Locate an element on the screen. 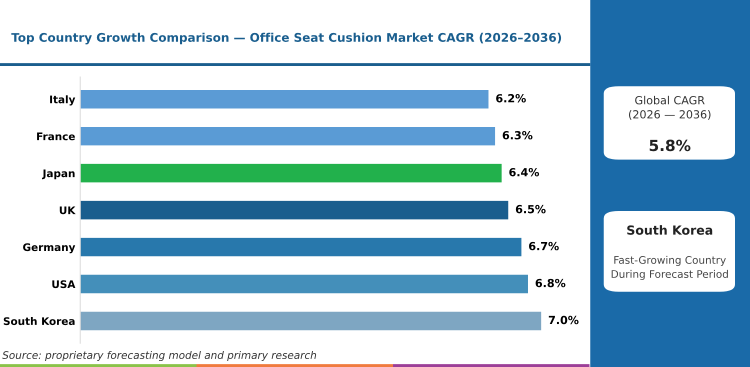 This screenshot has height=367, width=750. text: Global CAGR (2026 — 2036) is located at coordinates (669, 108).